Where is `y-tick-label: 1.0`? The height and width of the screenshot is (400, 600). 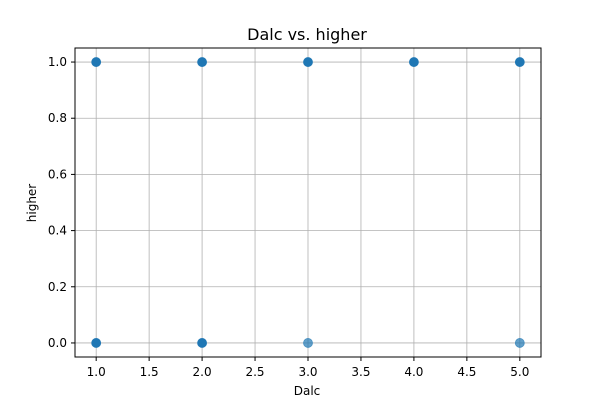 y-tick-label: 1.0 is located at coordinates (57, 62).